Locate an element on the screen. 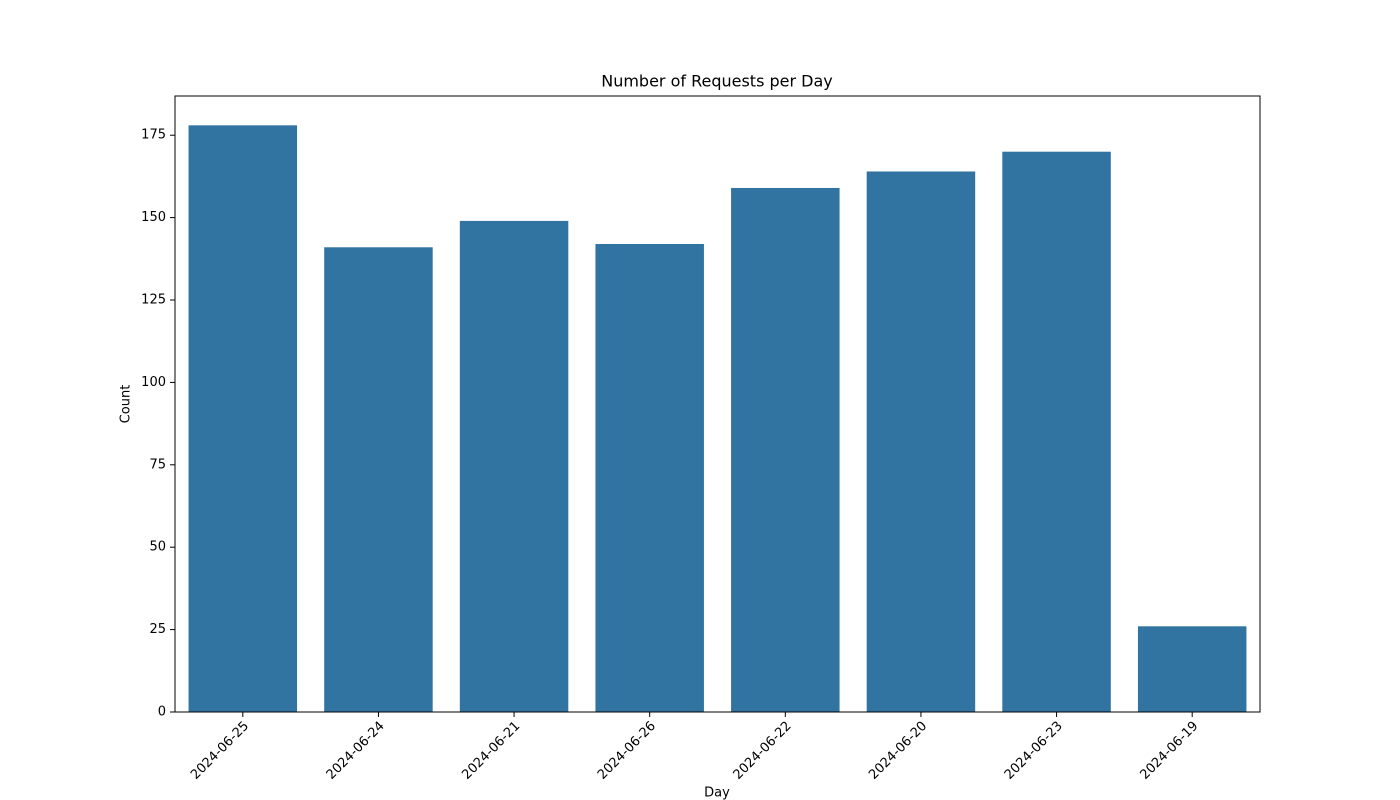  y-tick-label: 100 is located at coordinates (153, 382).